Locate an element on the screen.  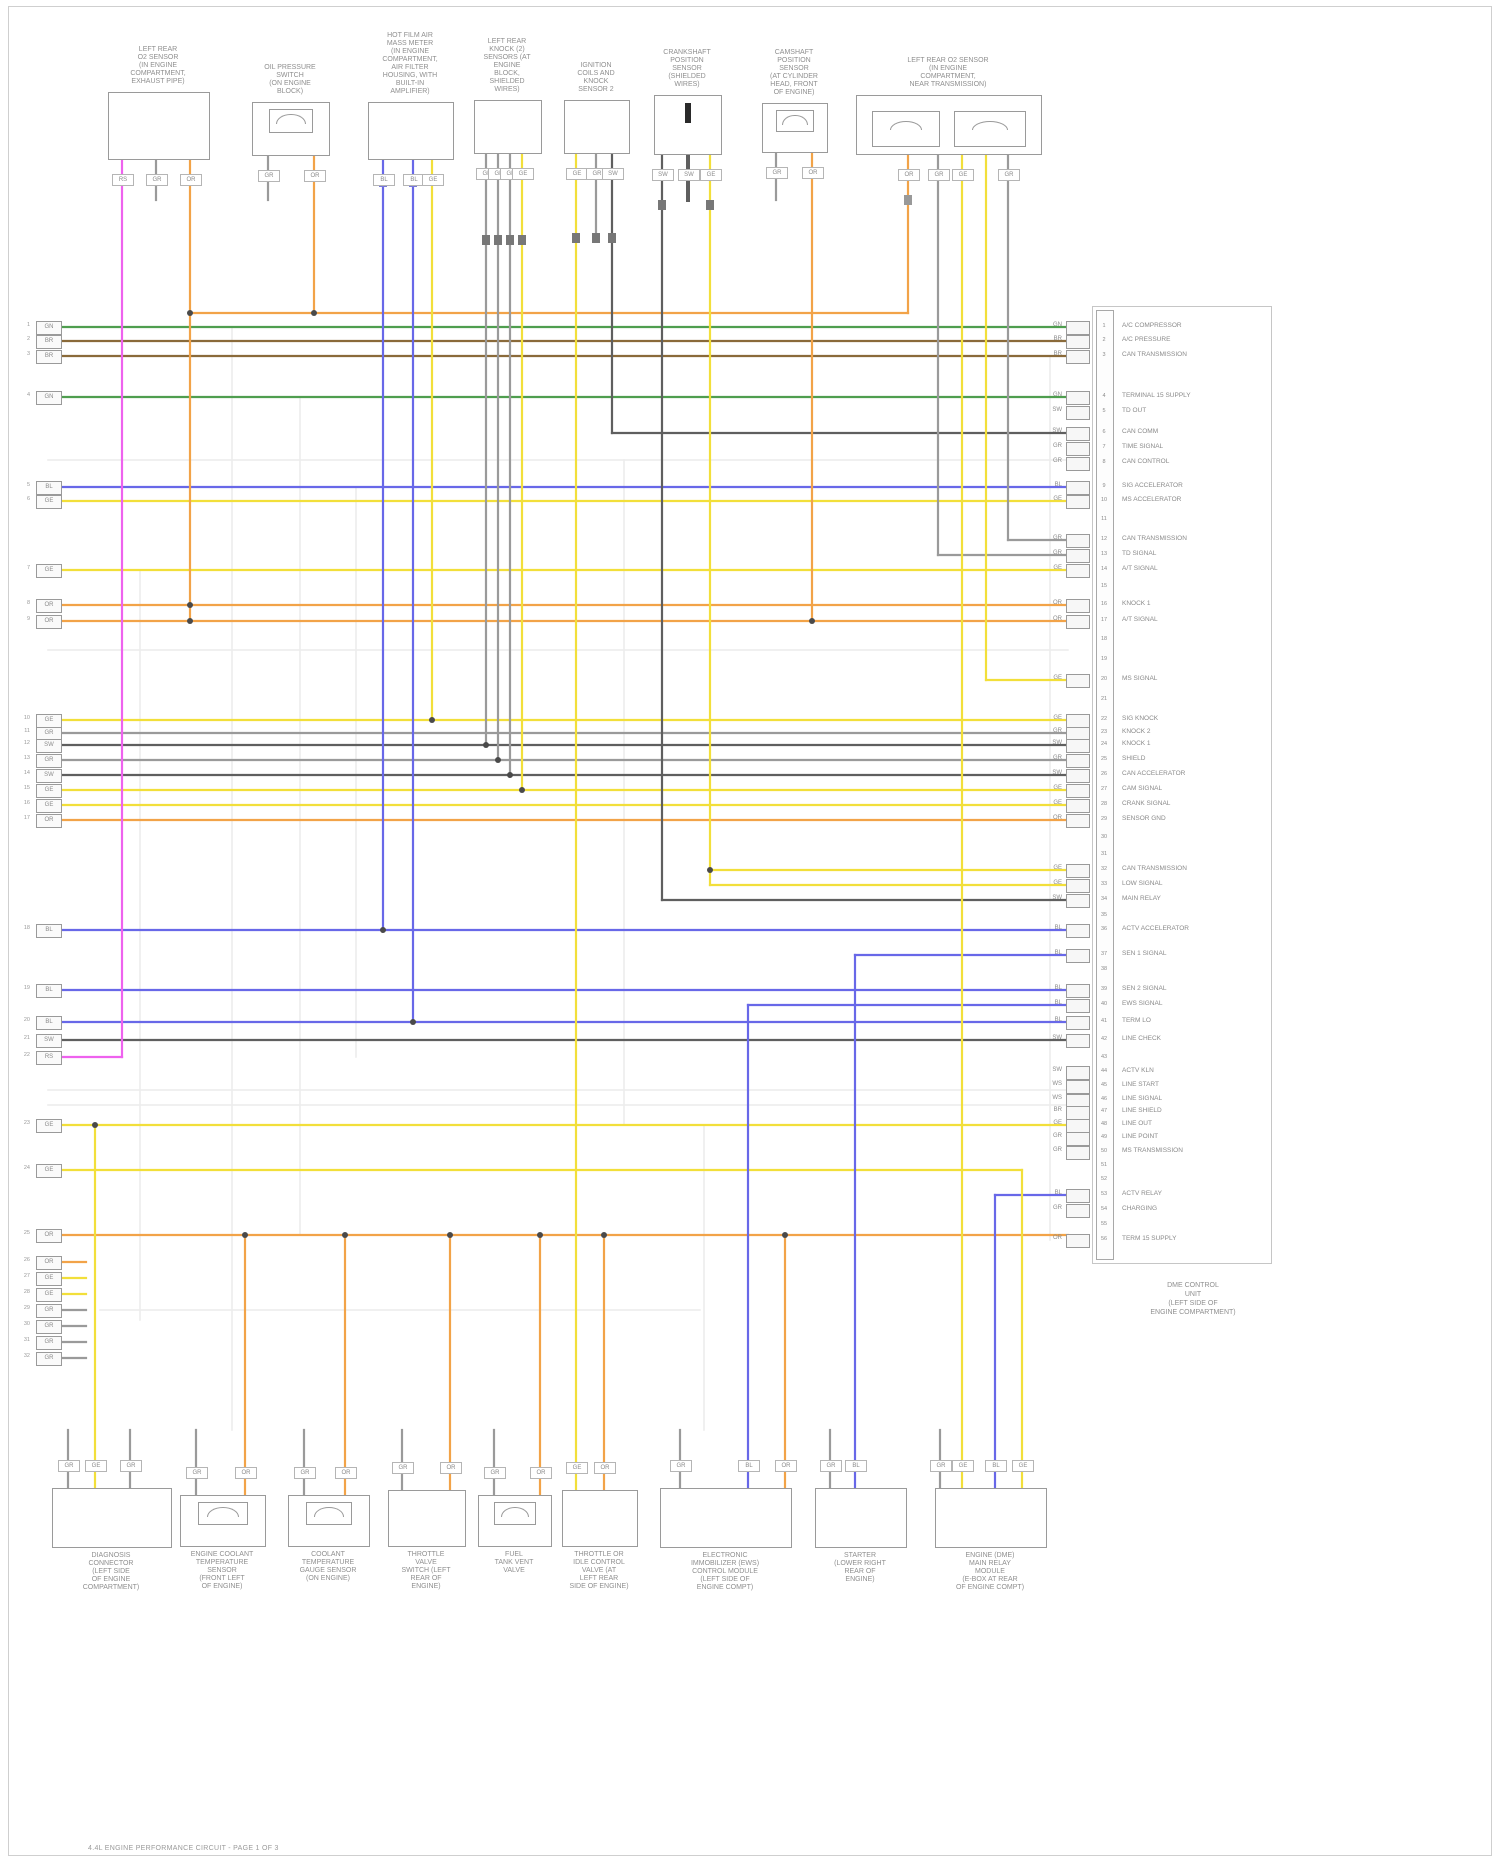
left-stub-number: 27 is located at coordinates (26, 1276).